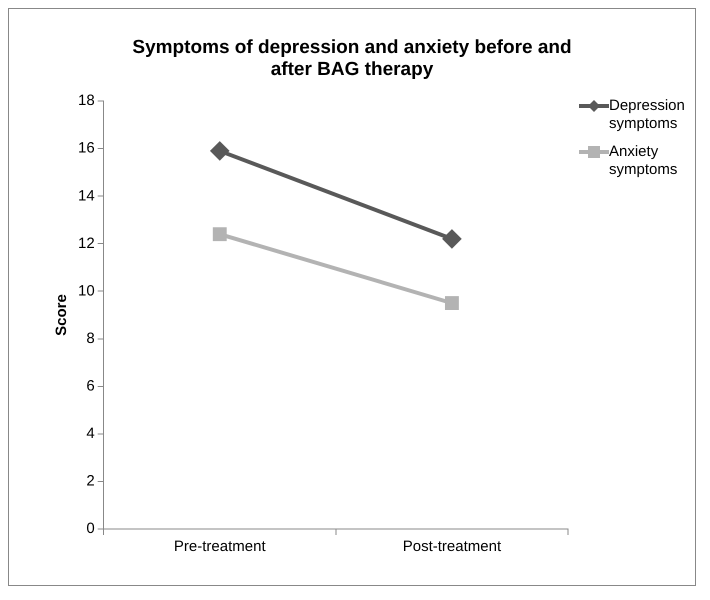 The image size is (710, 600). What do you see at coordinates (86, 101) in the screenshot?
I see `y-tick-label: 18` at bounding box center [86, 101].